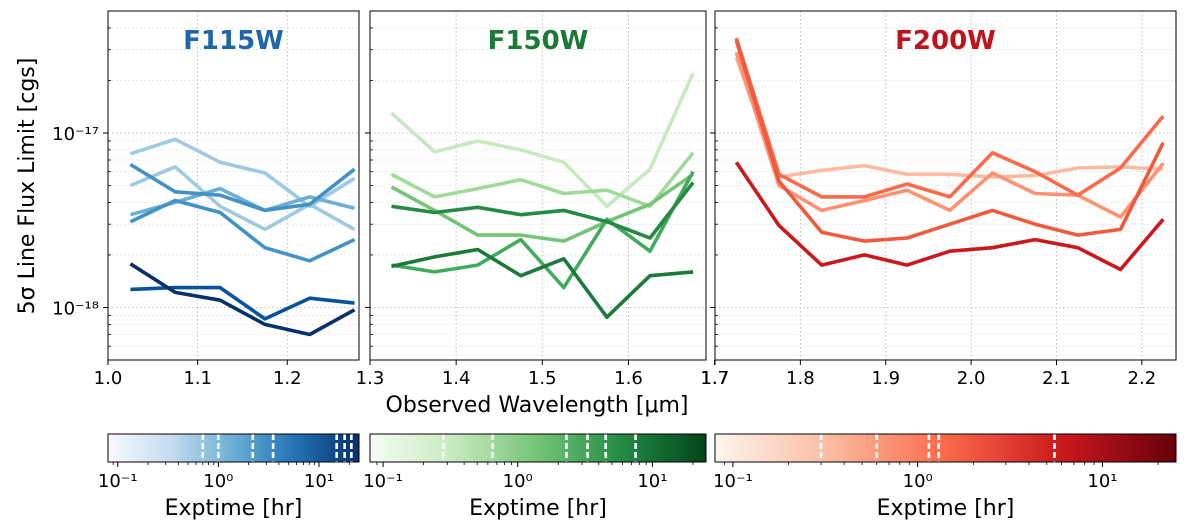 The image size is (1200, 525). Describe the element at coordinates (233, 41) in the screenshot. I see `panel-title: F115W` at that location.